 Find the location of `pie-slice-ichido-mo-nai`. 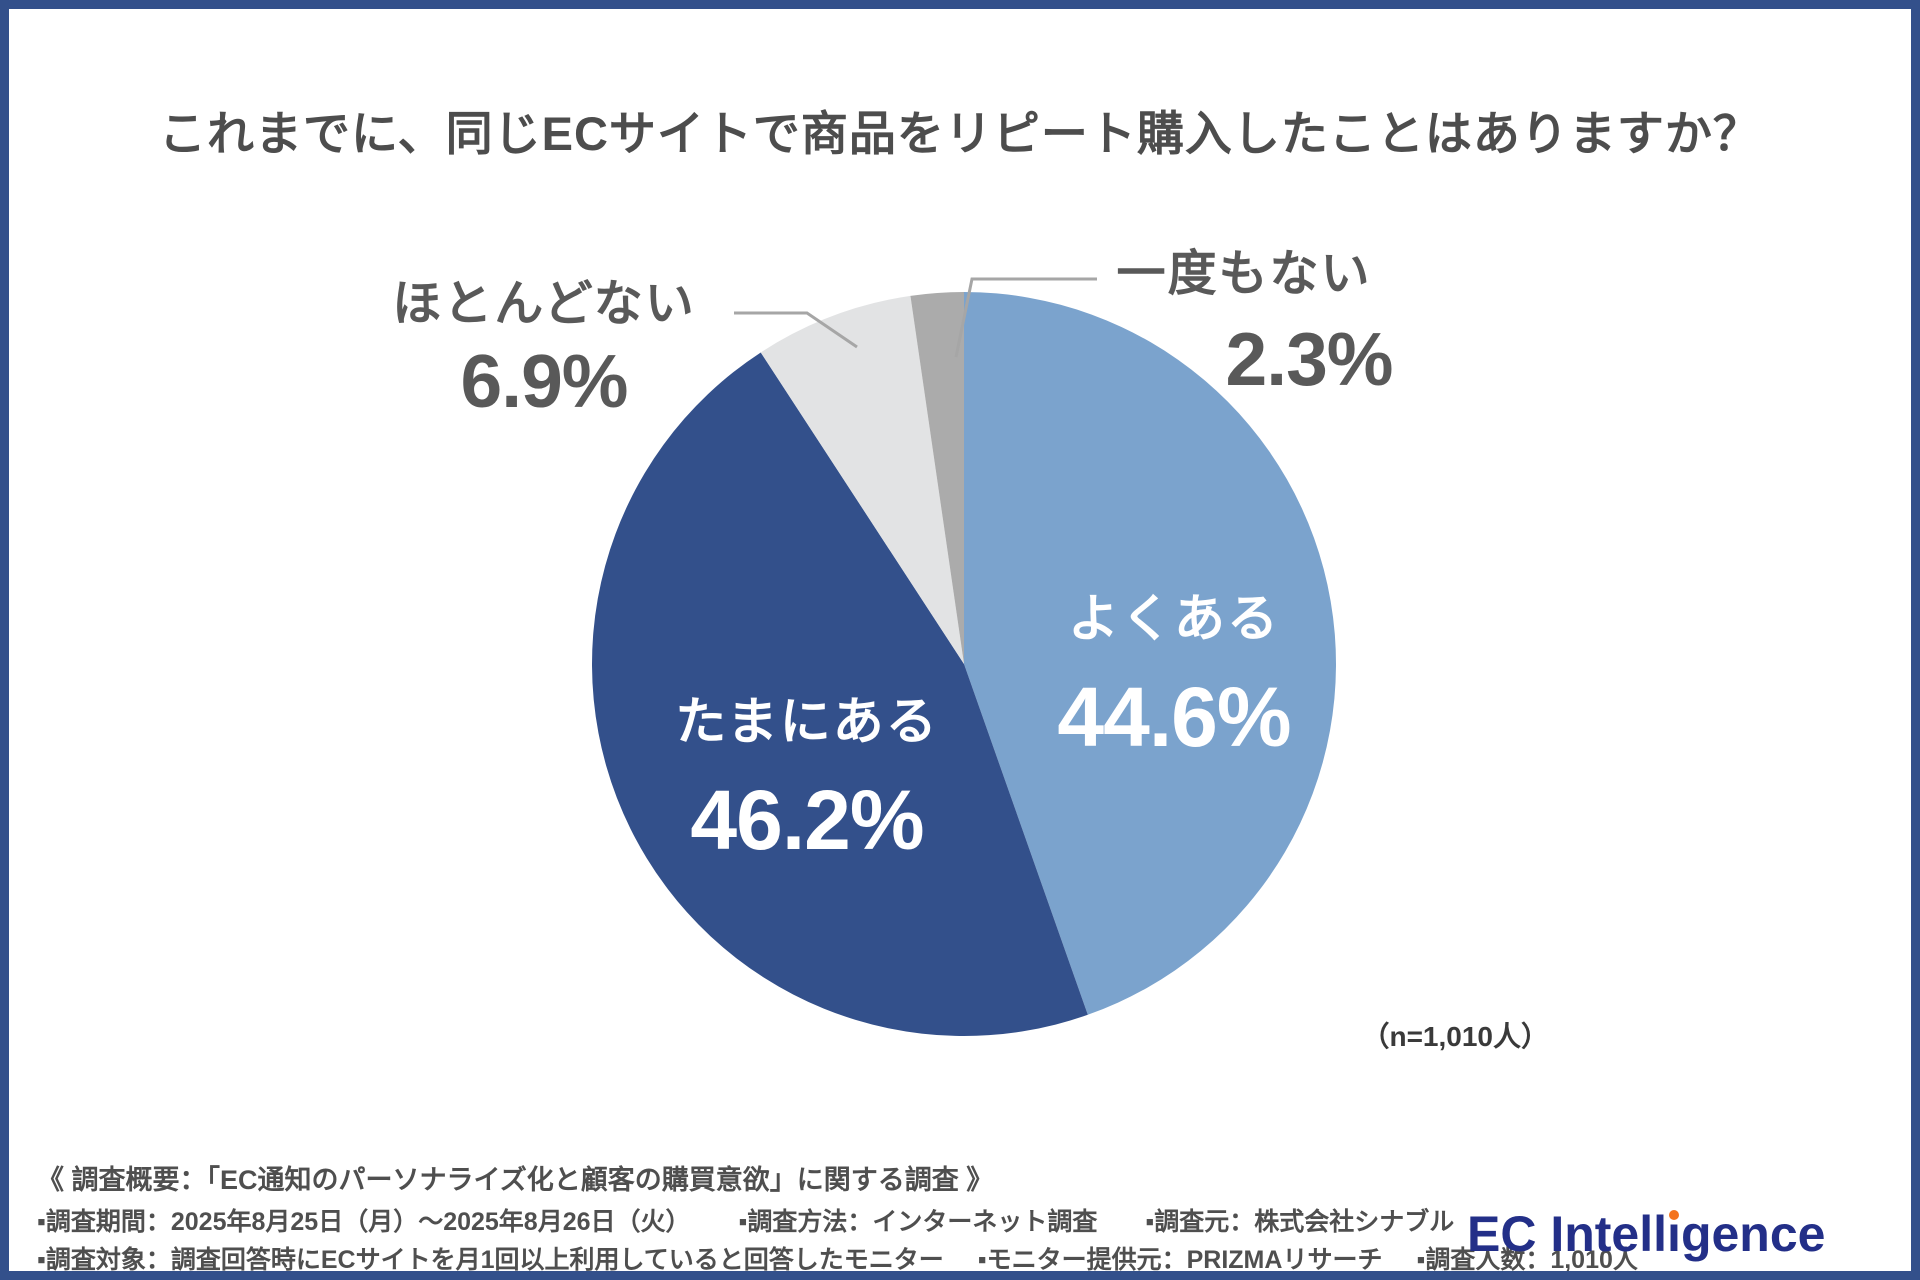

pie-slice-ichido-mo-nai is located at coordinates (937, 478).